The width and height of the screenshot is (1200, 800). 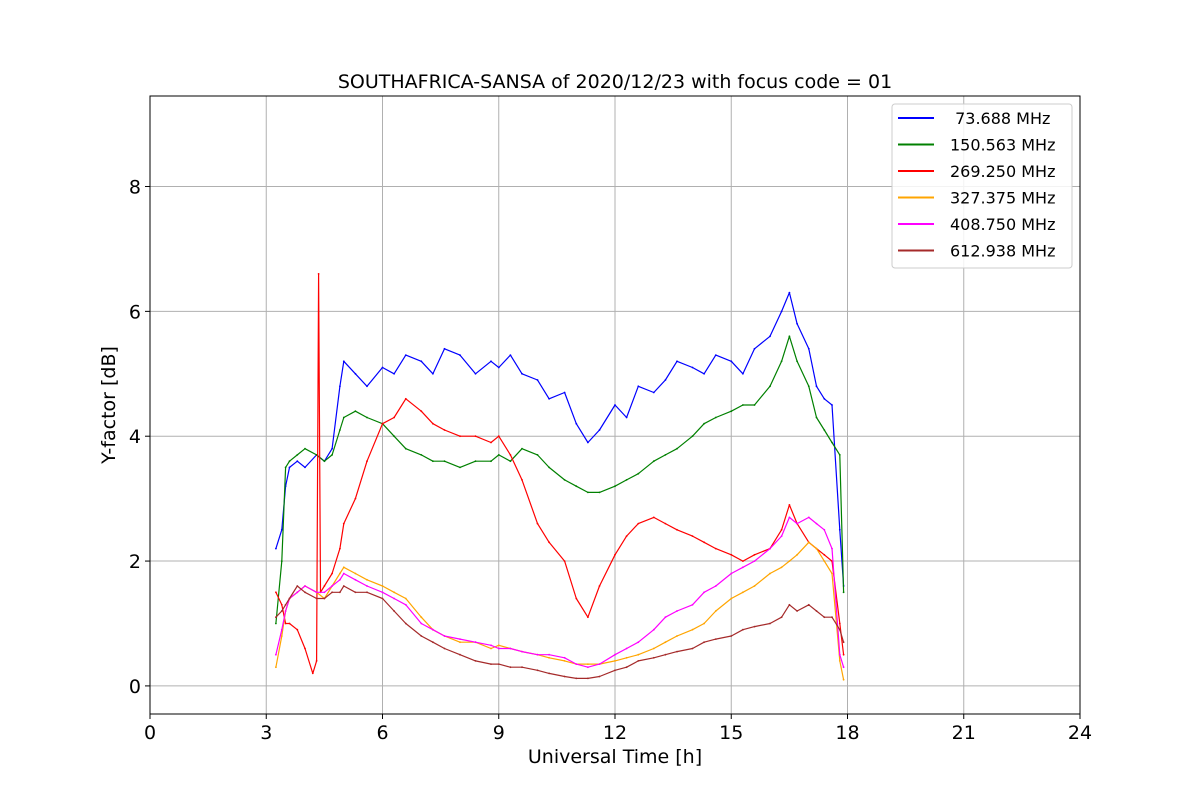 I want to click on x-tick-label: 0, so click(x=150, y=733).